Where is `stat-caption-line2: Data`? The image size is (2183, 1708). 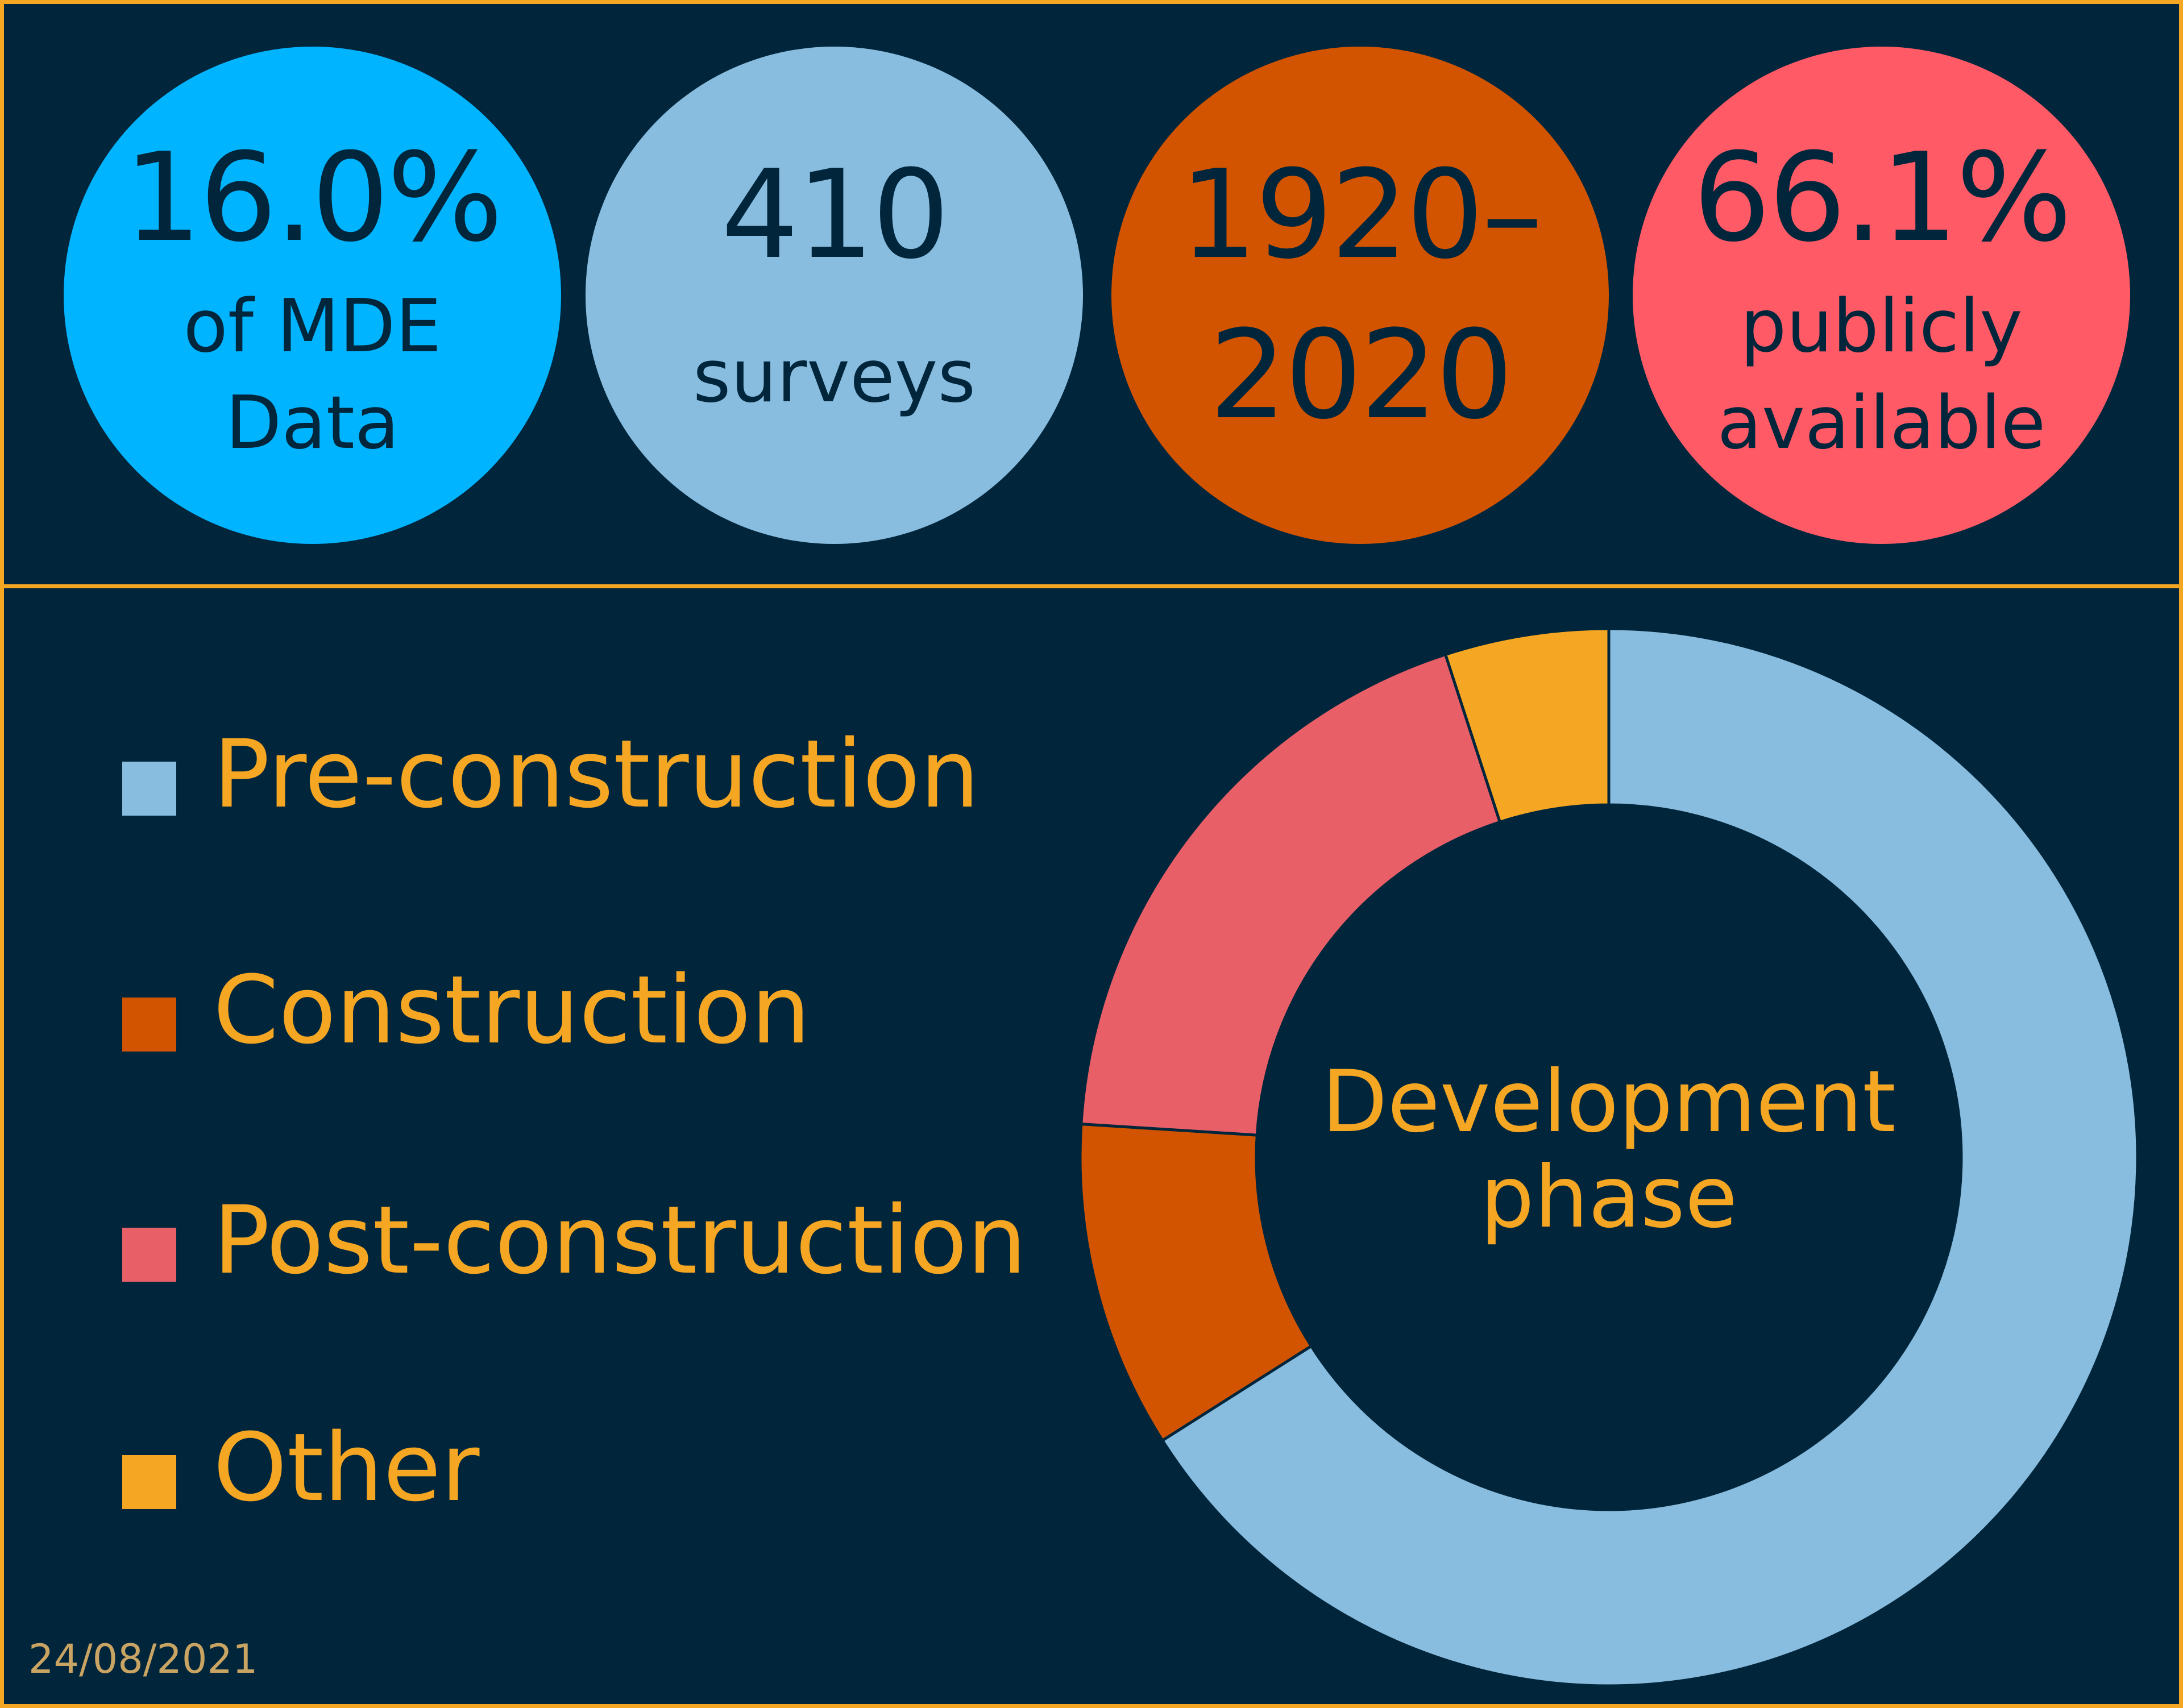
stat-caption-line2: Data is located at coordinates (312, 424).